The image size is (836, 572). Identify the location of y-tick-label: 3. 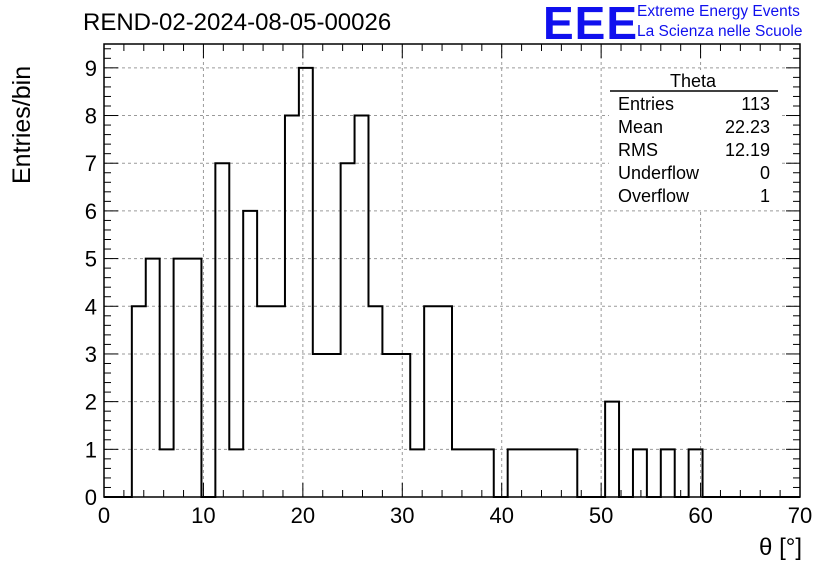
(91, 354).